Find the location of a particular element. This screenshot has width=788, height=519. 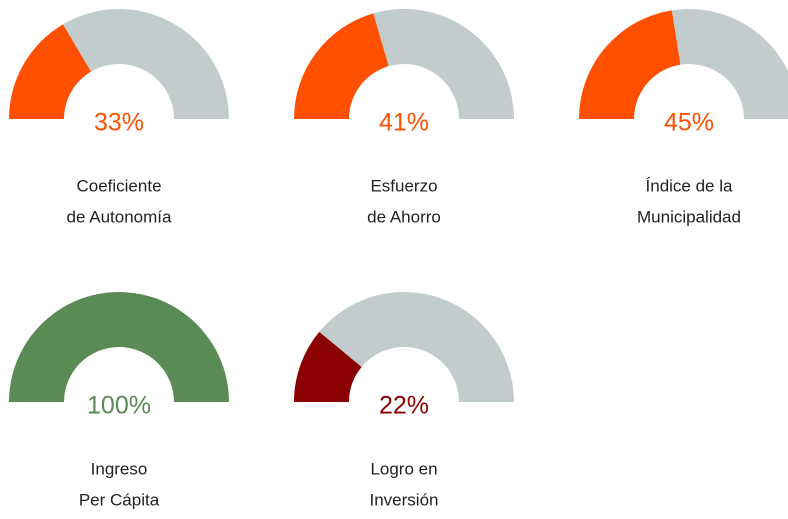

gauge-title: Inversión is located at coordinates (404, 499).